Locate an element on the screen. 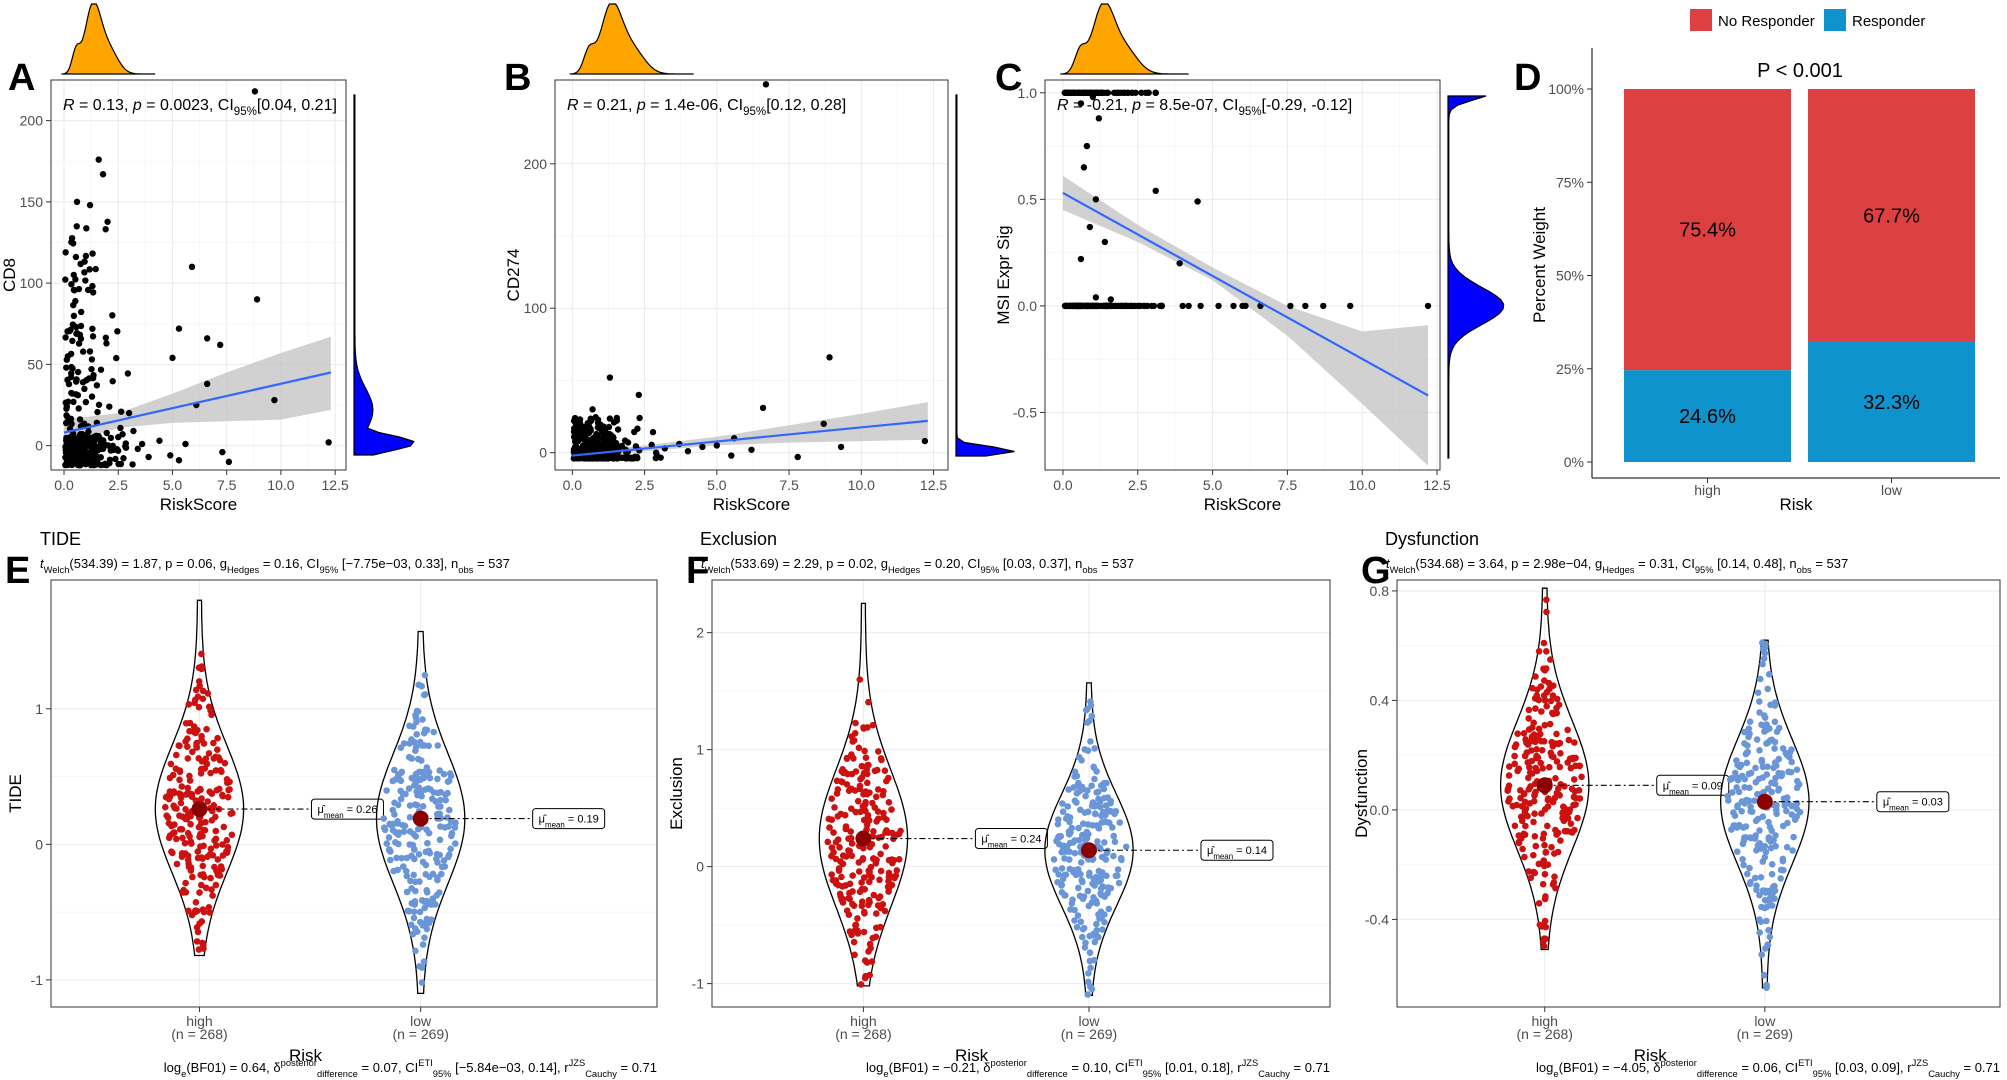 The image size is (2007, 1080). regression-line is located at coordinates (1245, 294).